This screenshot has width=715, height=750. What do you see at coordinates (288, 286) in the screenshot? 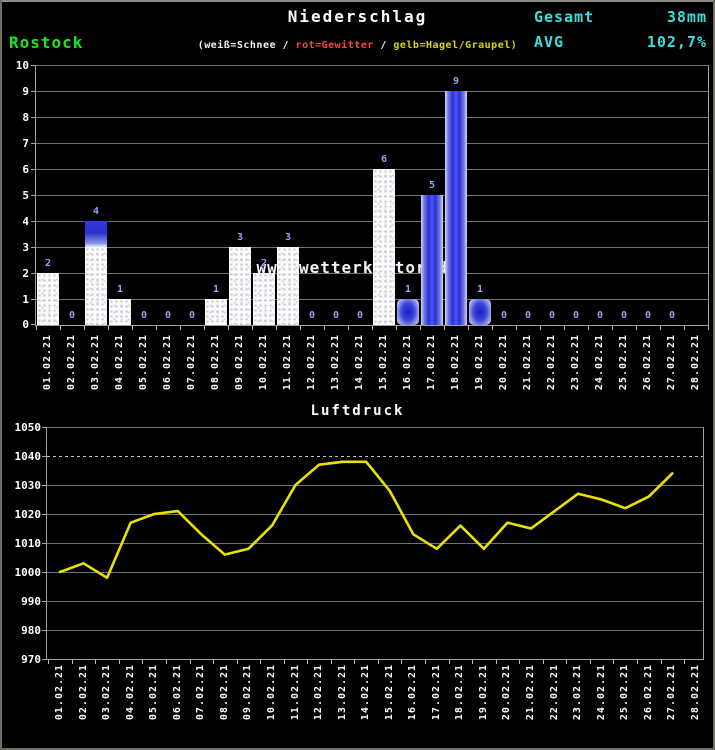
I see `bar-11.02.21` at bounding box center [288, 286].